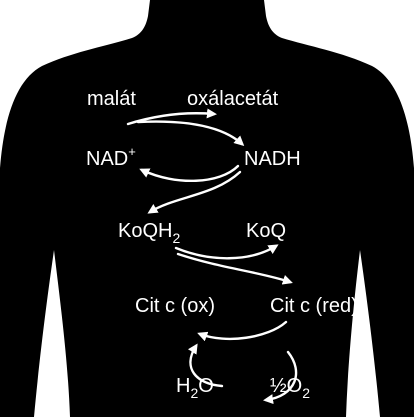 The image size is (414, 417). Describe the element at coordinates (183, 99) in the screenshot. I see `row-1: malát oxálacetát` at that location.